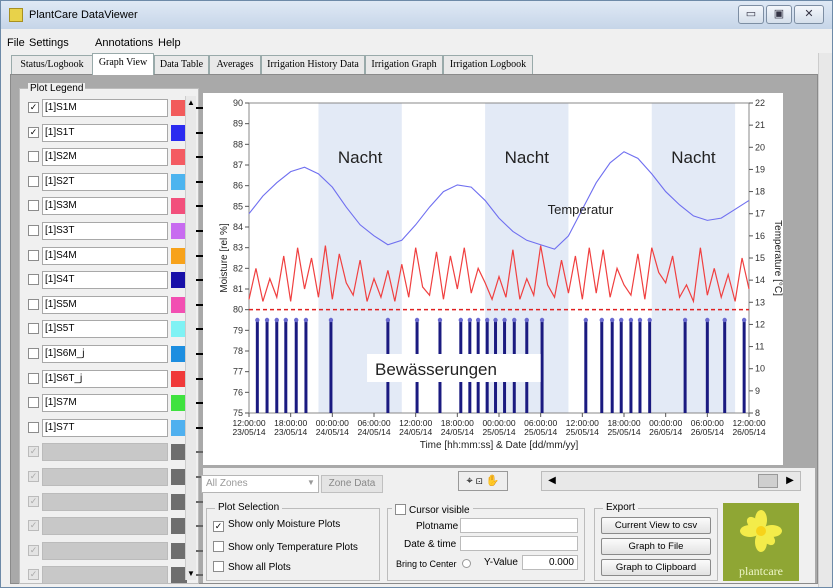 This screenshot has width=833, height=588. Describe the element at coordinates (488, 64) in the screenshot. I see `tab-irrigation-logbook: Irrigation Logbook` at that location.